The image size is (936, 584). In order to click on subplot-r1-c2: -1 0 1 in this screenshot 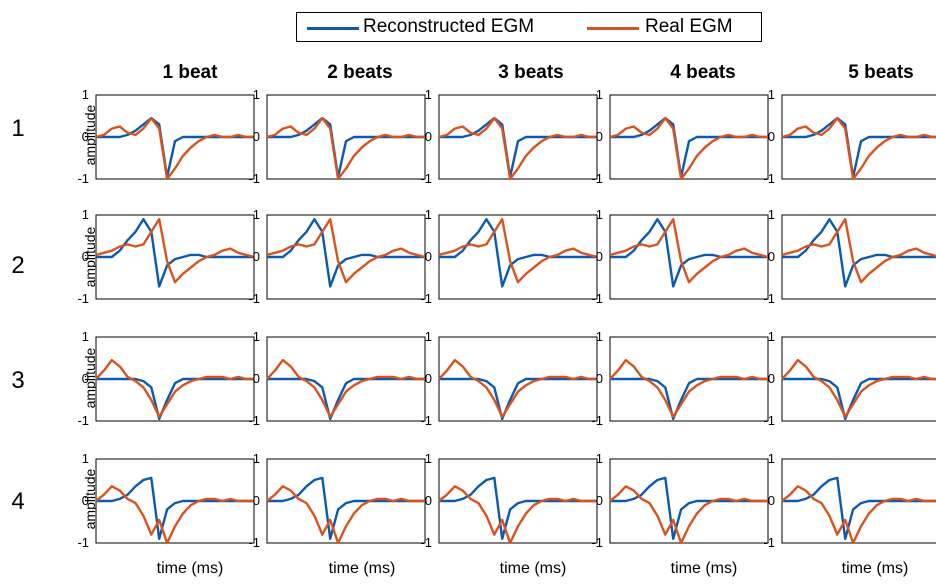, I will do `click(337, 136)`.